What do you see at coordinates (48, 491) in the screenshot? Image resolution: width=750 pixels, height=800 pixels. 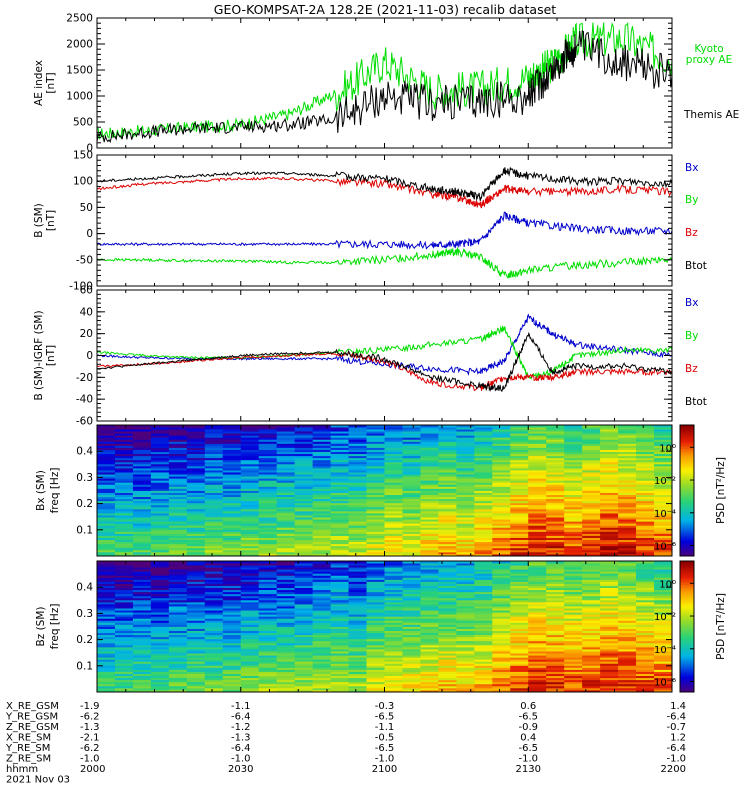 I see `y-axis-label: Bx (SM) freq [Hz]` at bounding box center [48, 491].